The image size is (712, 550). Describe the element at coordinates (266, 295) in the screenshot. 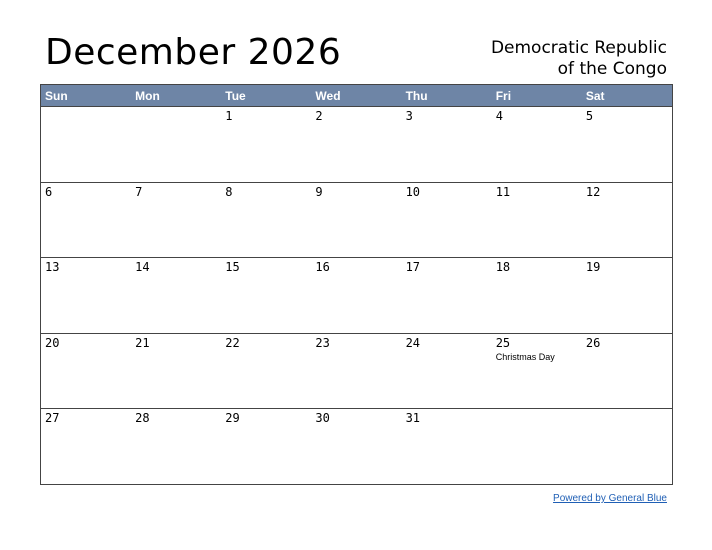

I see `day-cell: 15` at that location.